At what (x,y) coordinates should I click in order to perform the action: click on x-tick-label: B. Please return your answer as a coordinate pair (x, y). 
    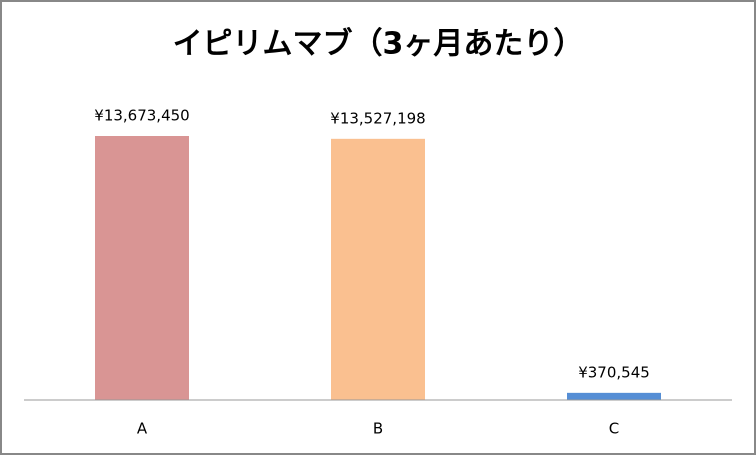
    Looking at the image, I should click on (378, 429).